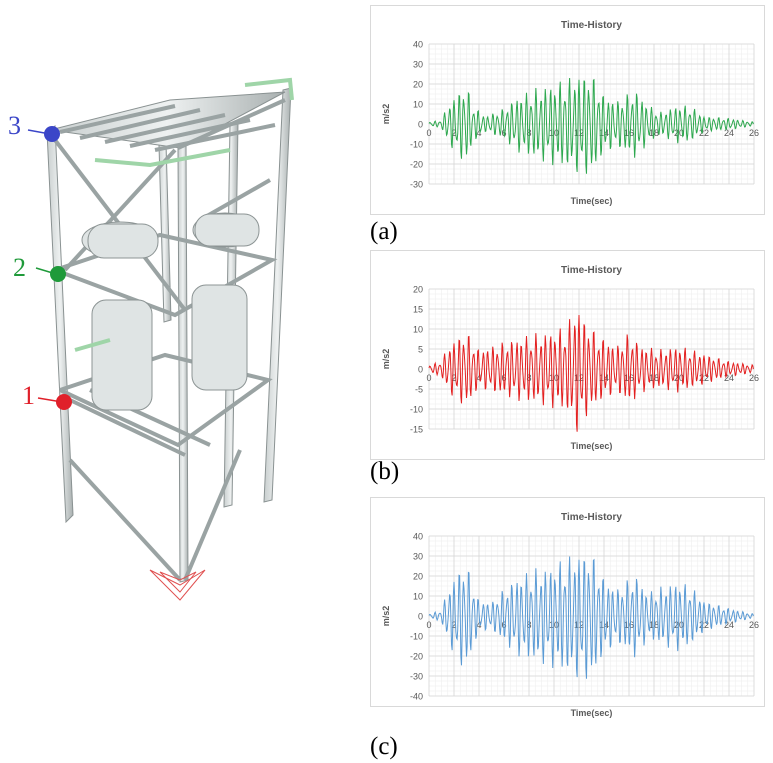  Describe the element at coordinates (416, 697) in the screenshot. I see `chart-c-ytick-0: -40` at that location.